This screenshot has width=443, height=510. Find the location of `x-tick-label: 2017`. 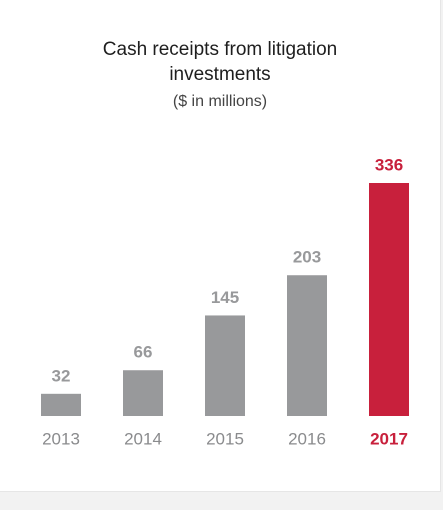

x-tick-label: 2017 is located at coordinates (389, 438).